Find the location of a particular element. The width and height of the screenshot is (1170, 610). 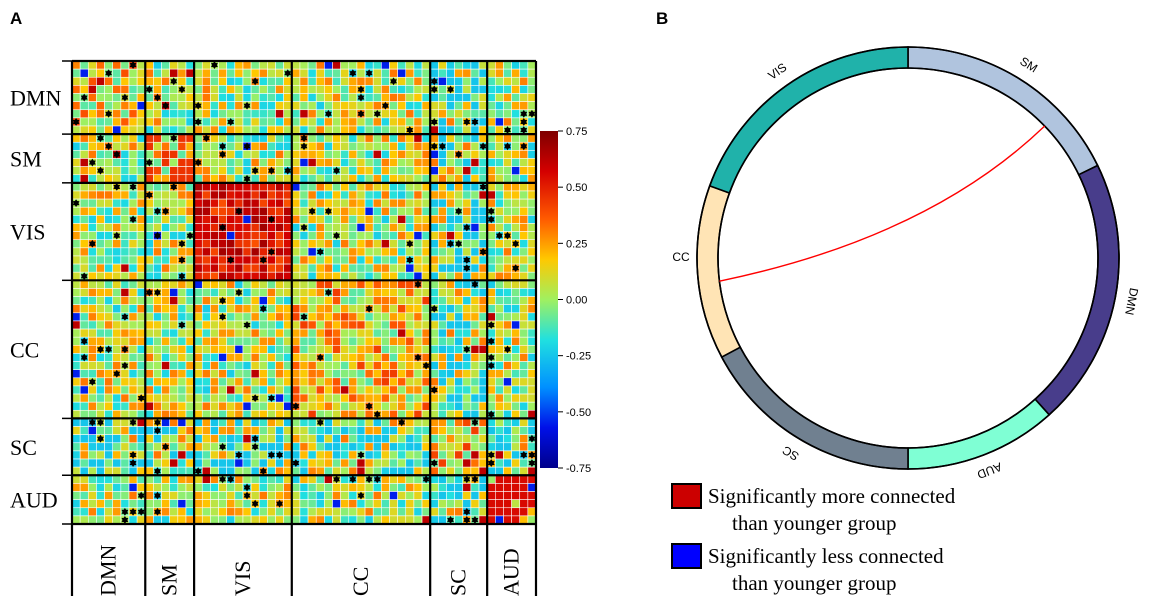

segment-label-dmn: DMN is located at coordinates (1131, 301).